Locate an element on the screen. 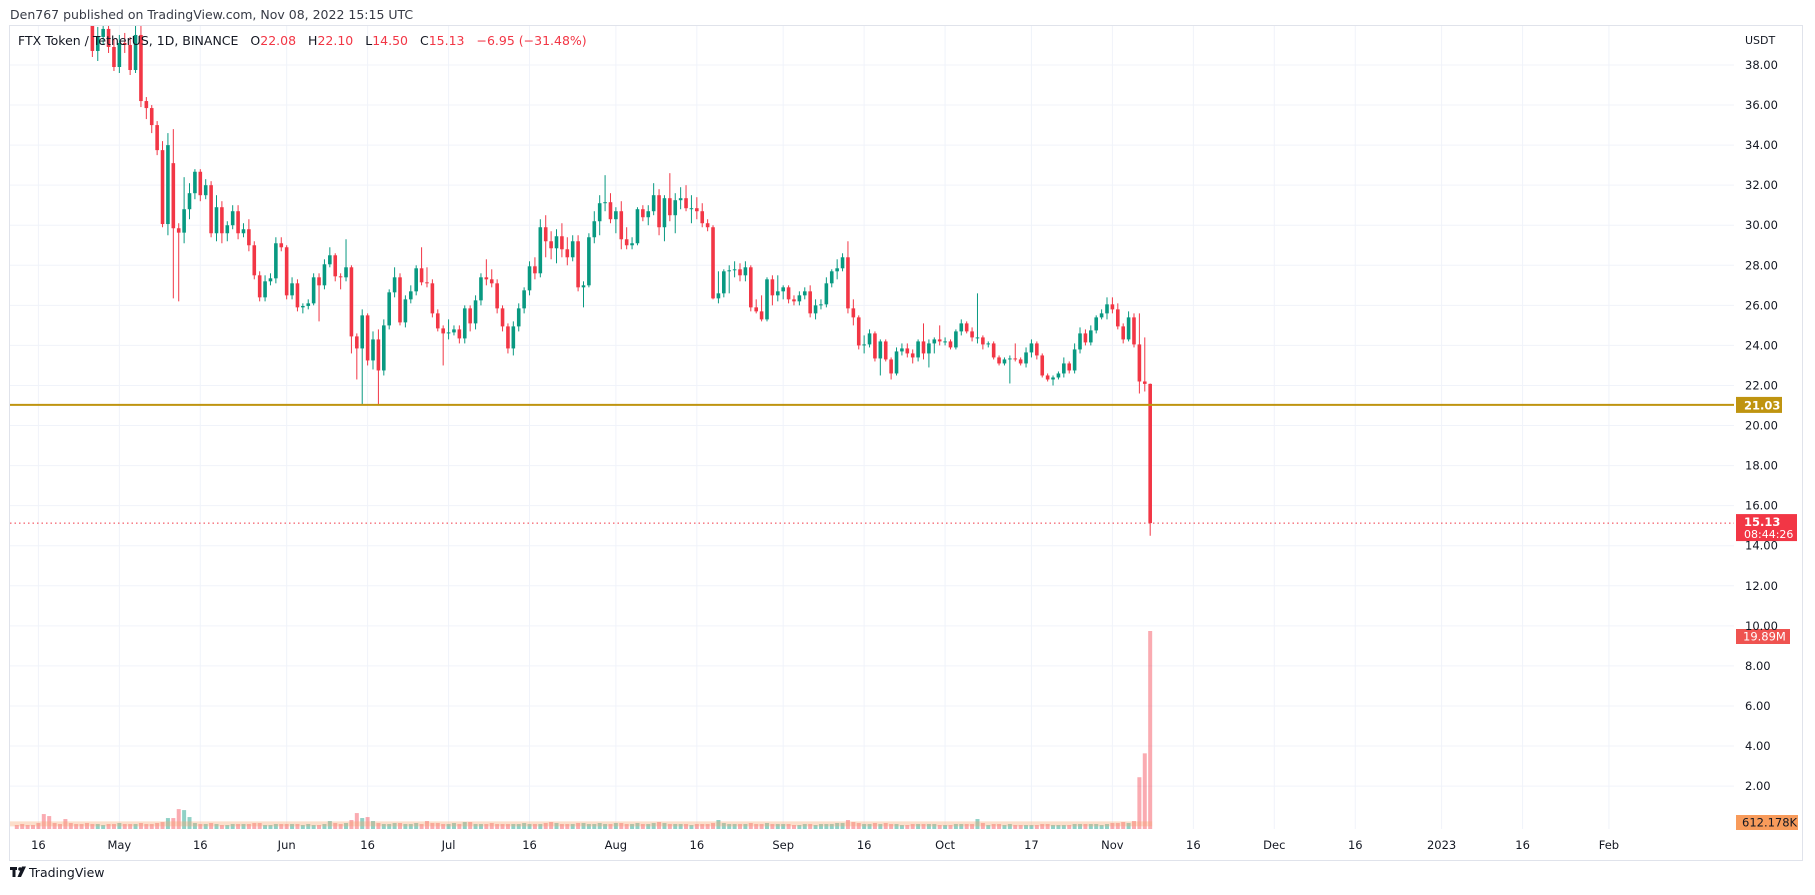  legend-open-label: O is located at coordinates (255, 40).